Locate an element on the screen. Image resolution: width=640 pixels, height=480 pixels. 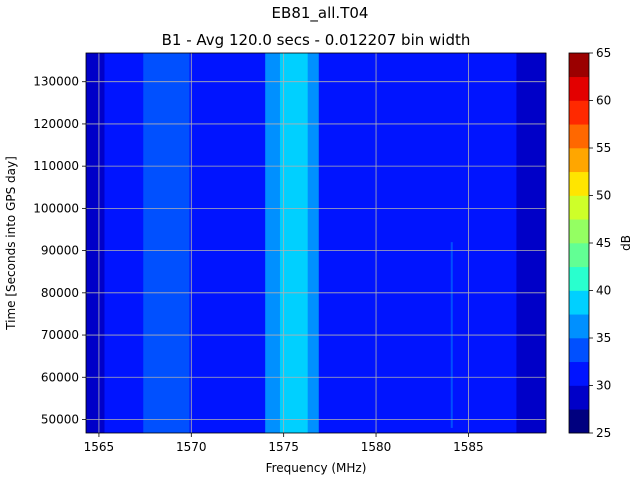
y-tick-label: 70000 is located at coordinates (60, 335).